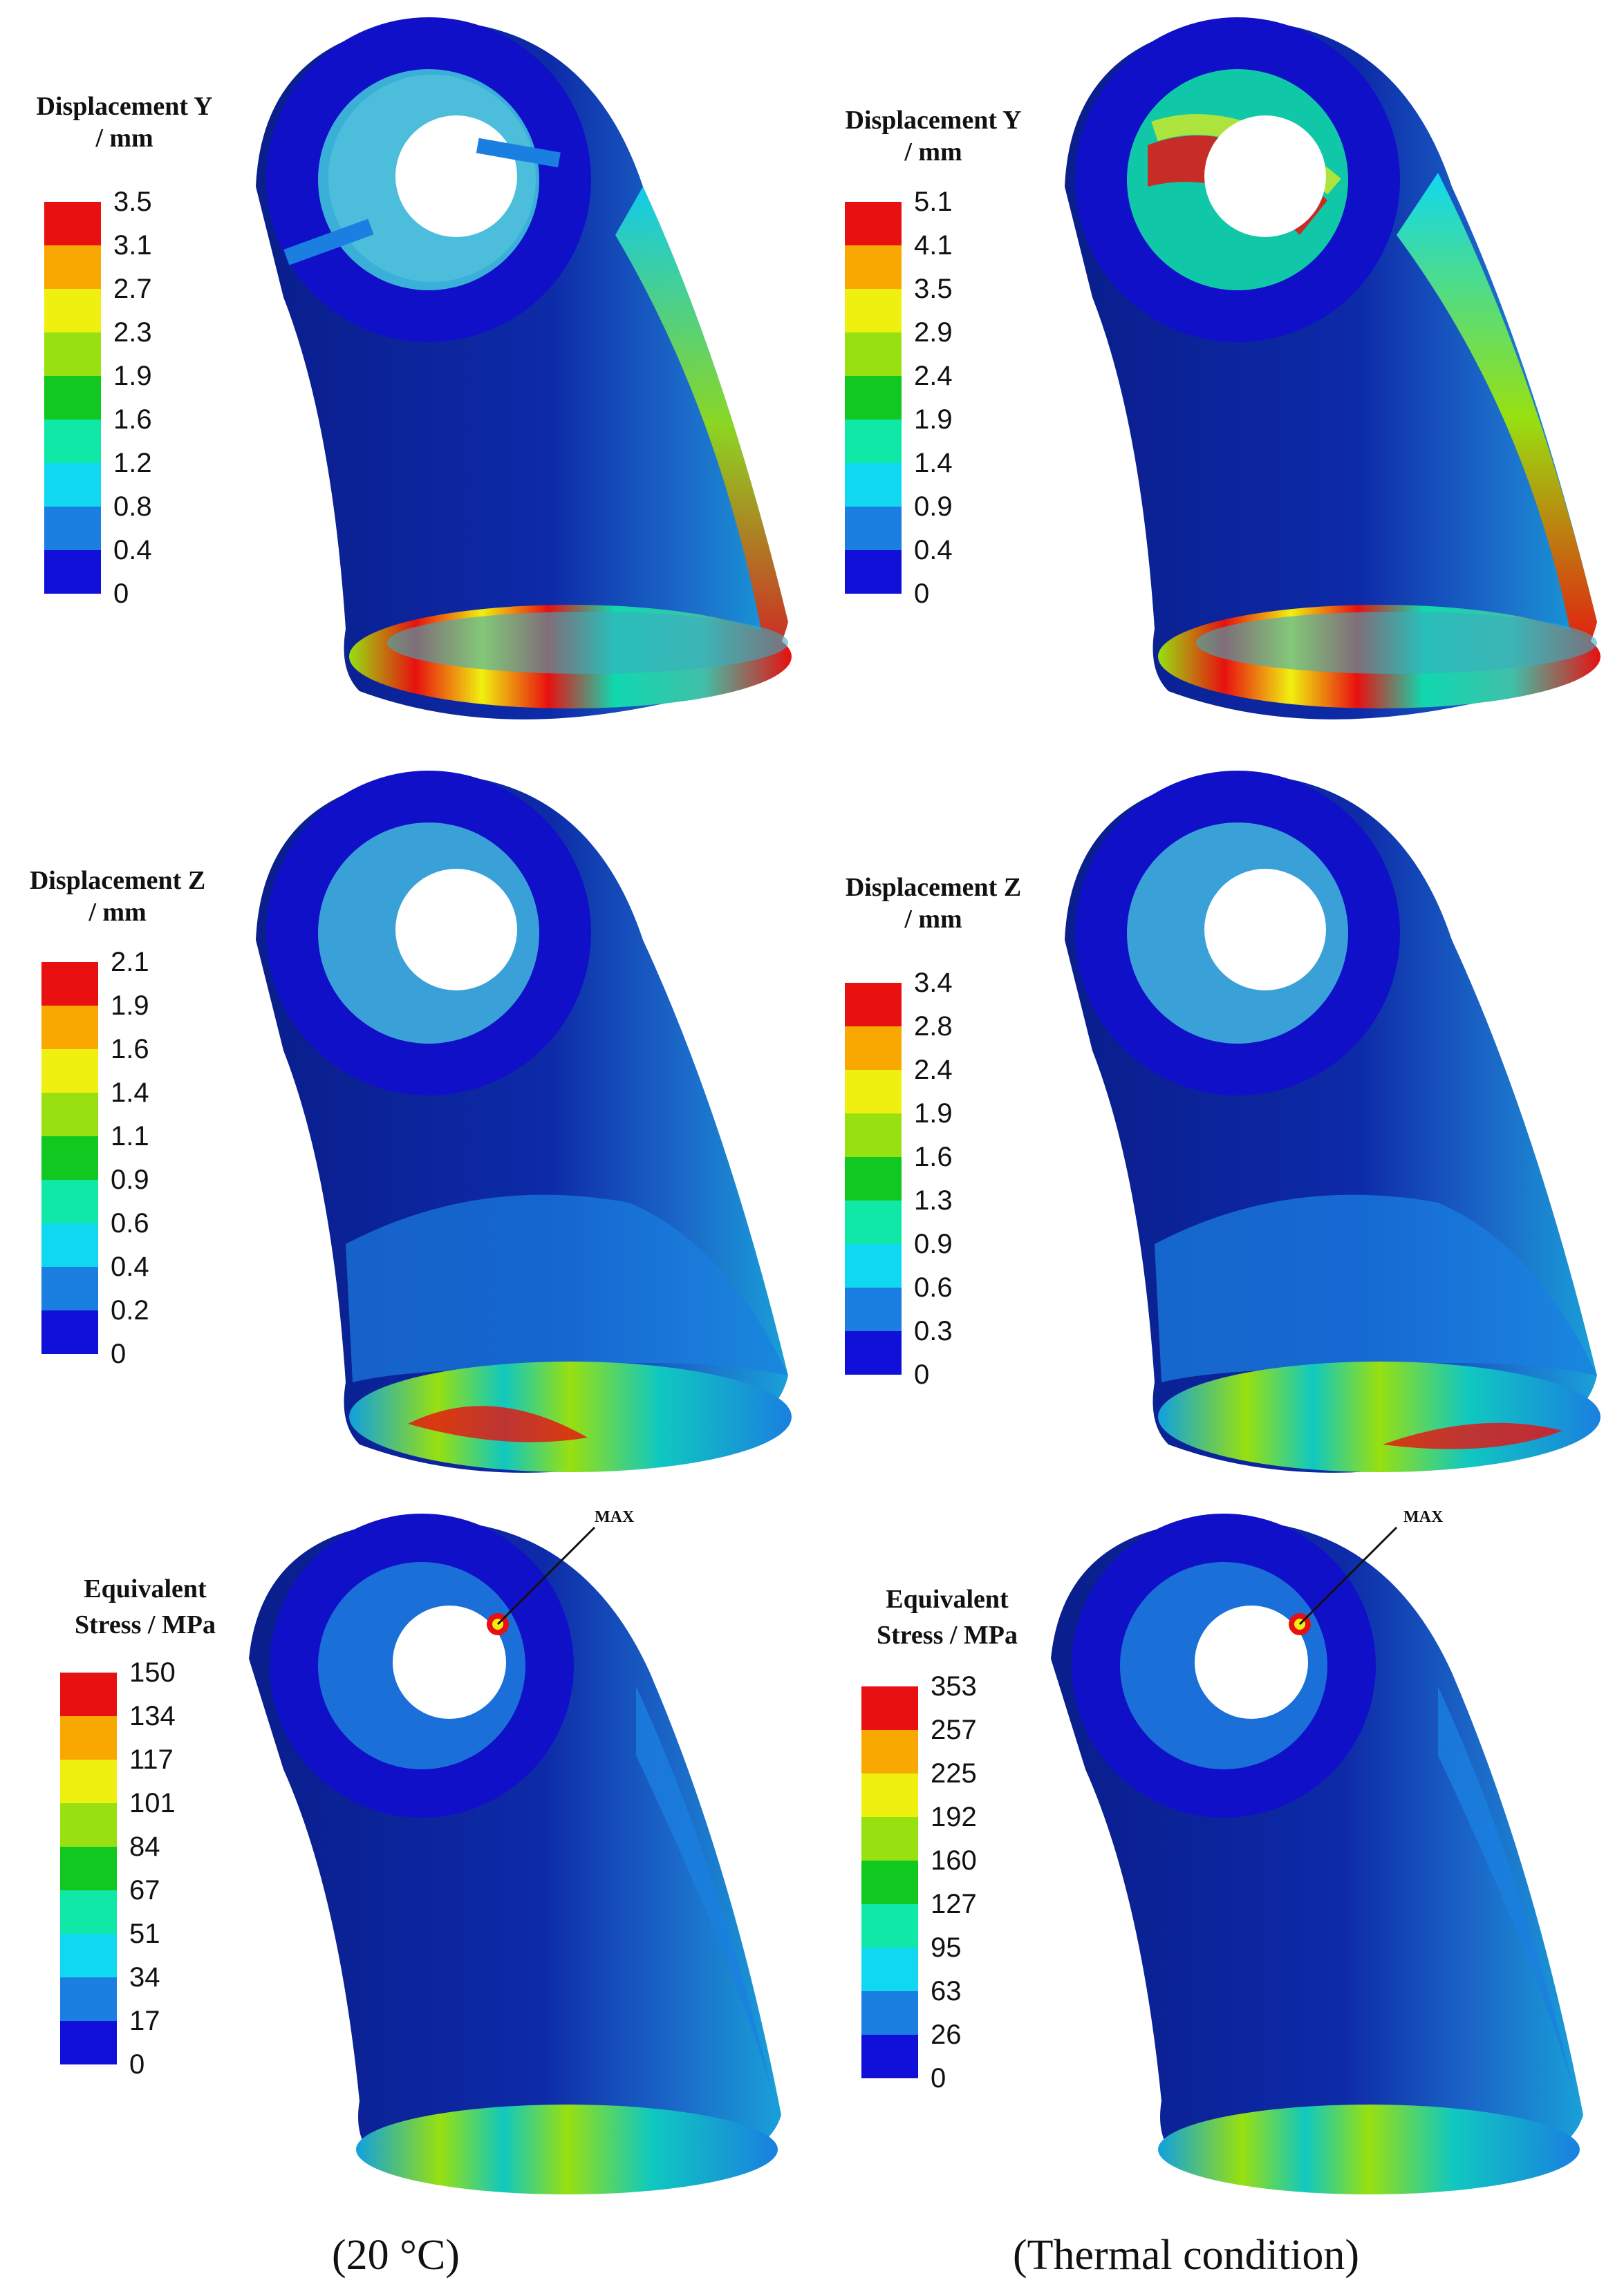  I want to click on colorbar-tick-label: 51, so click(144, 1934).